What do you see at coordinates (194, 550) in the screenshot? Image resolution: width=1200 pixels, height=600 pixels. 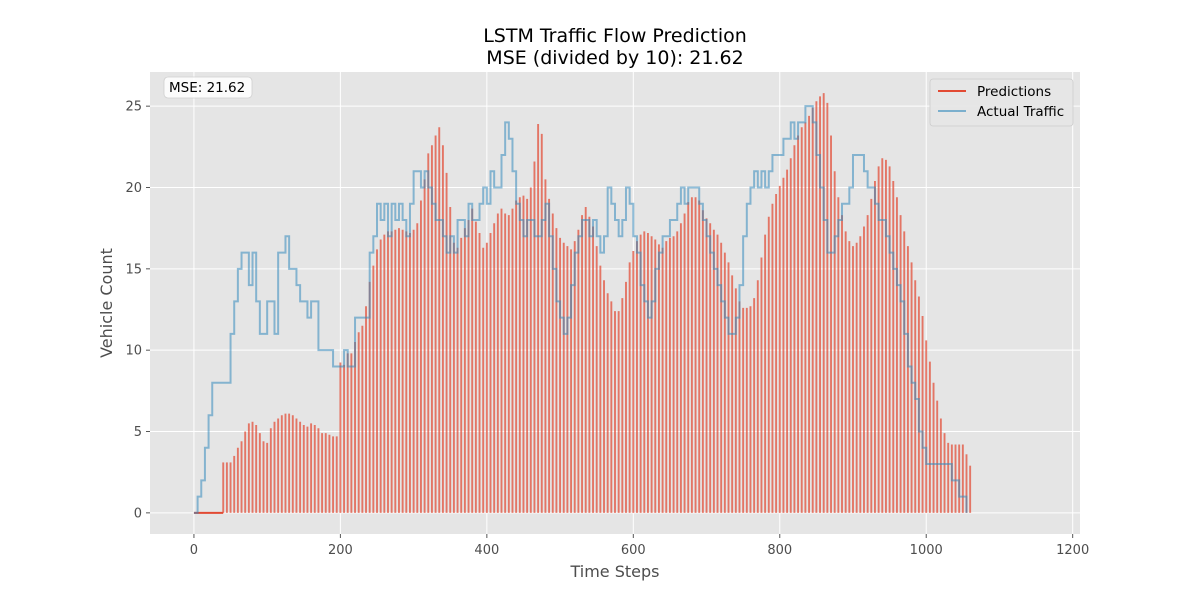 I see `x-tick-label: 0` at bounding box center [194, 550].